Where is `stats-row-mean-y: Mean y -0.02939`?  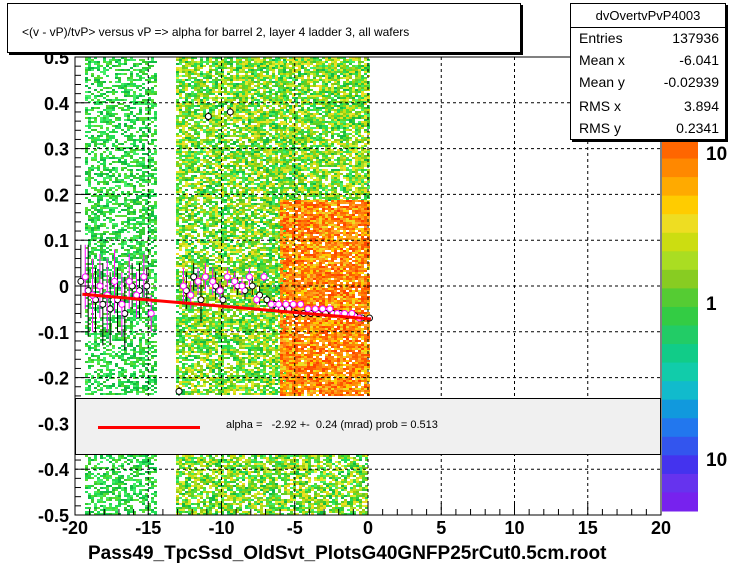
stats-row-mean-y: Mean y -0.02939 is located at coordinates (649, 84).